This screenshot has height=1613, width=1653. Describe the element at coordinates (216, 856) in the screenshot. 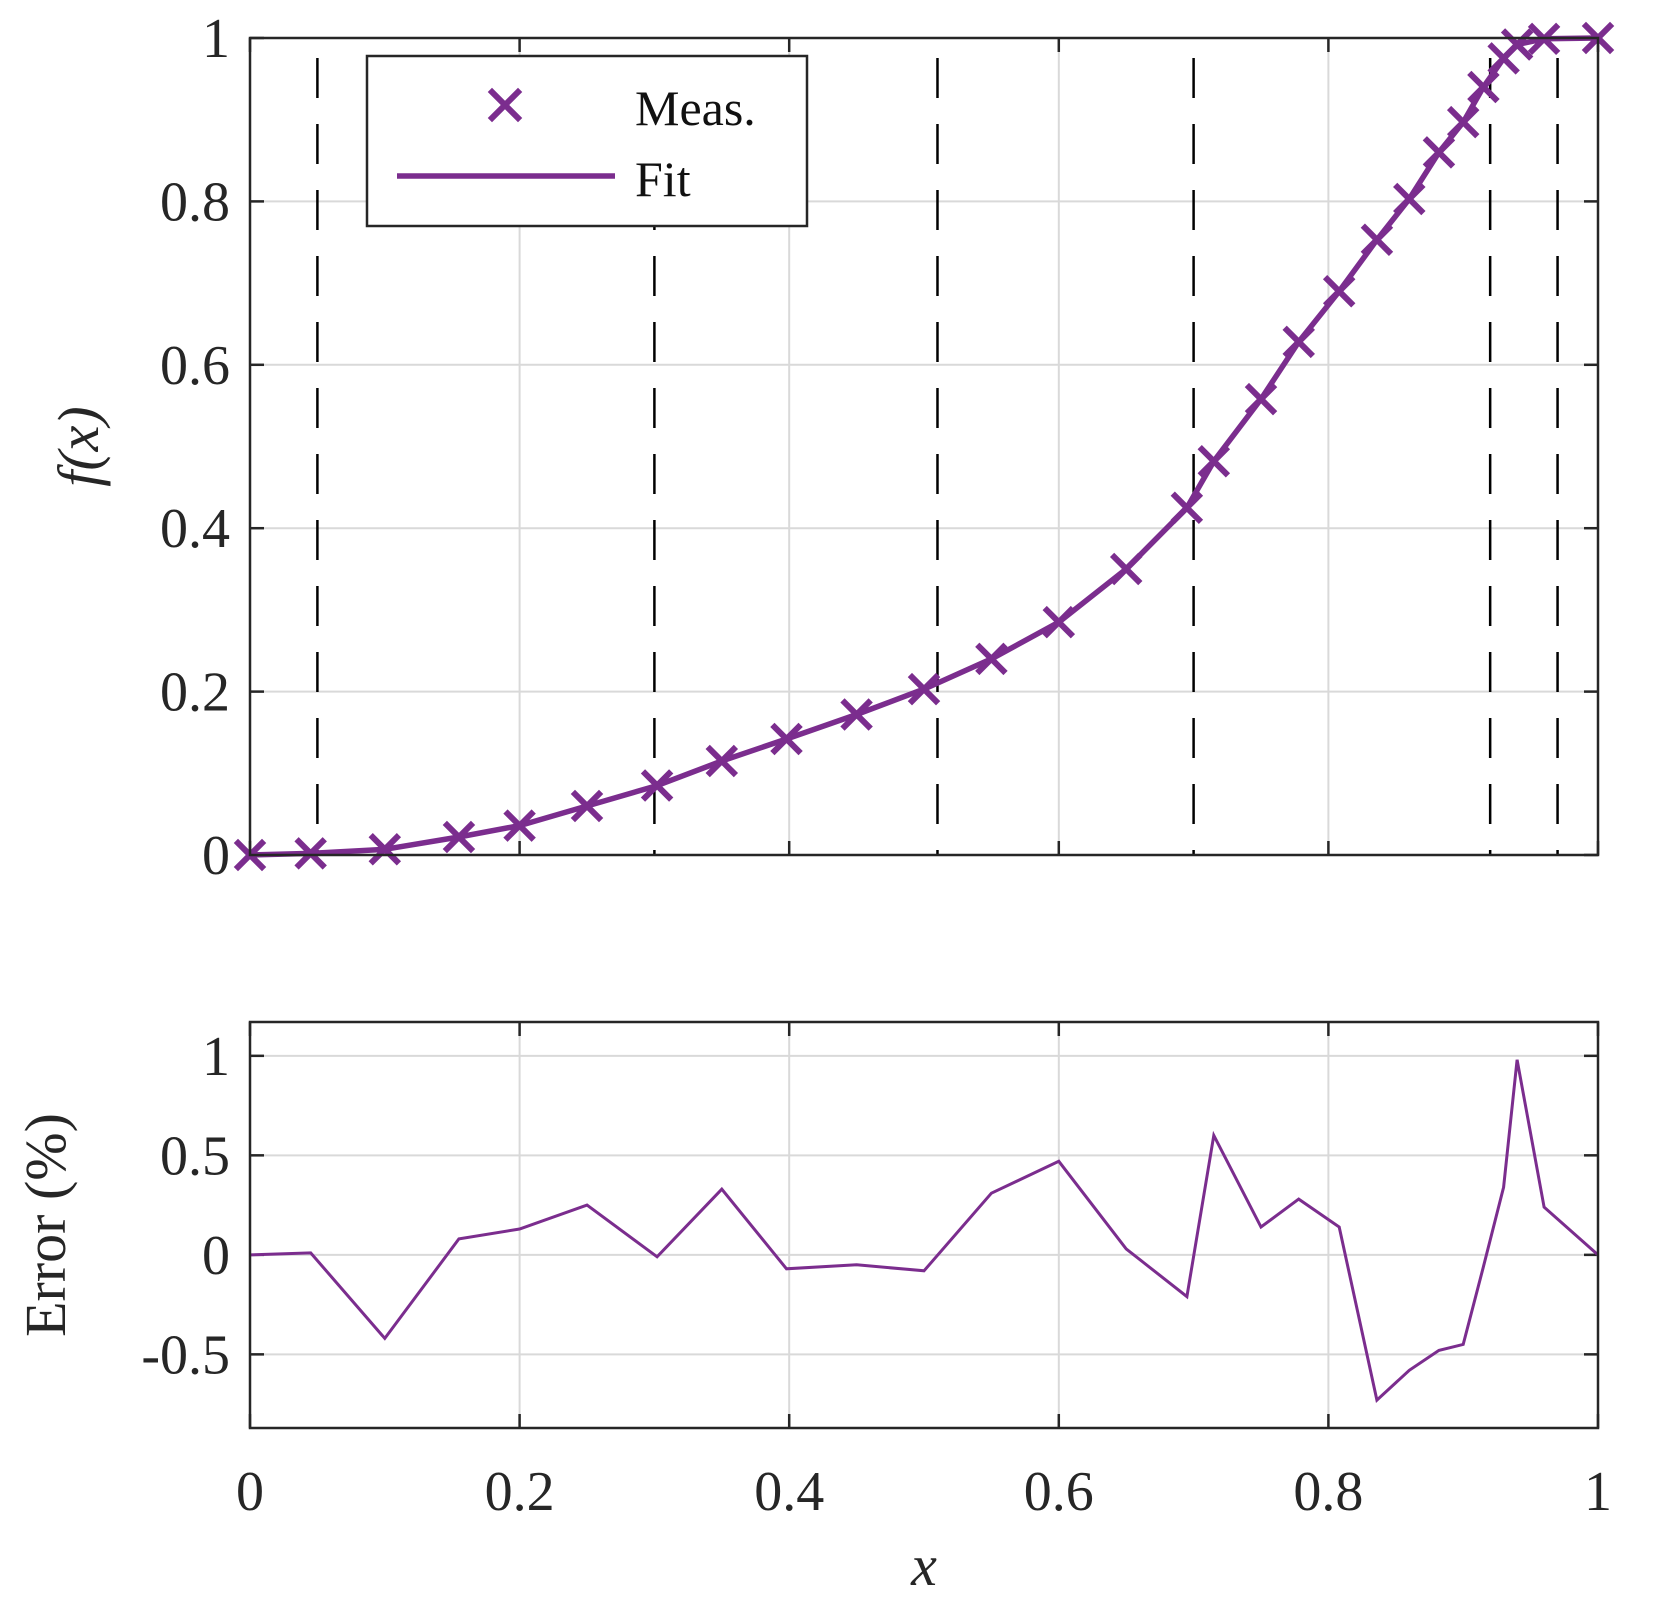

I see `top-y-tick-label: 0` at that location.